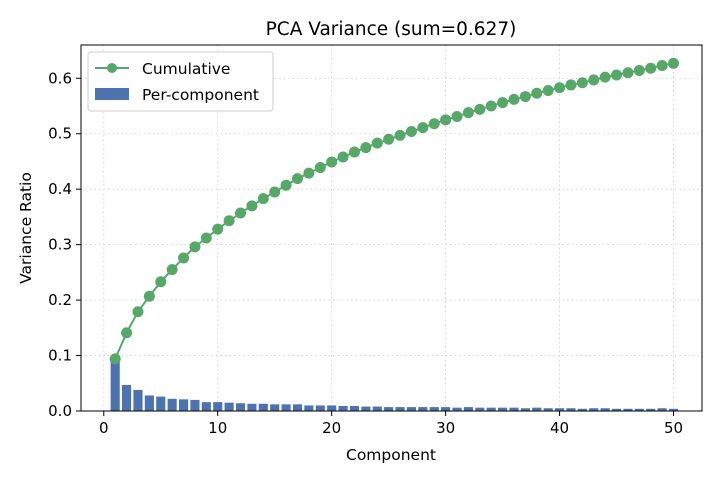  I want to click on y-axis-ticks: 0.0 0.1 0.2 0.3 0.4 0.5 0.6, so click(64, 244).